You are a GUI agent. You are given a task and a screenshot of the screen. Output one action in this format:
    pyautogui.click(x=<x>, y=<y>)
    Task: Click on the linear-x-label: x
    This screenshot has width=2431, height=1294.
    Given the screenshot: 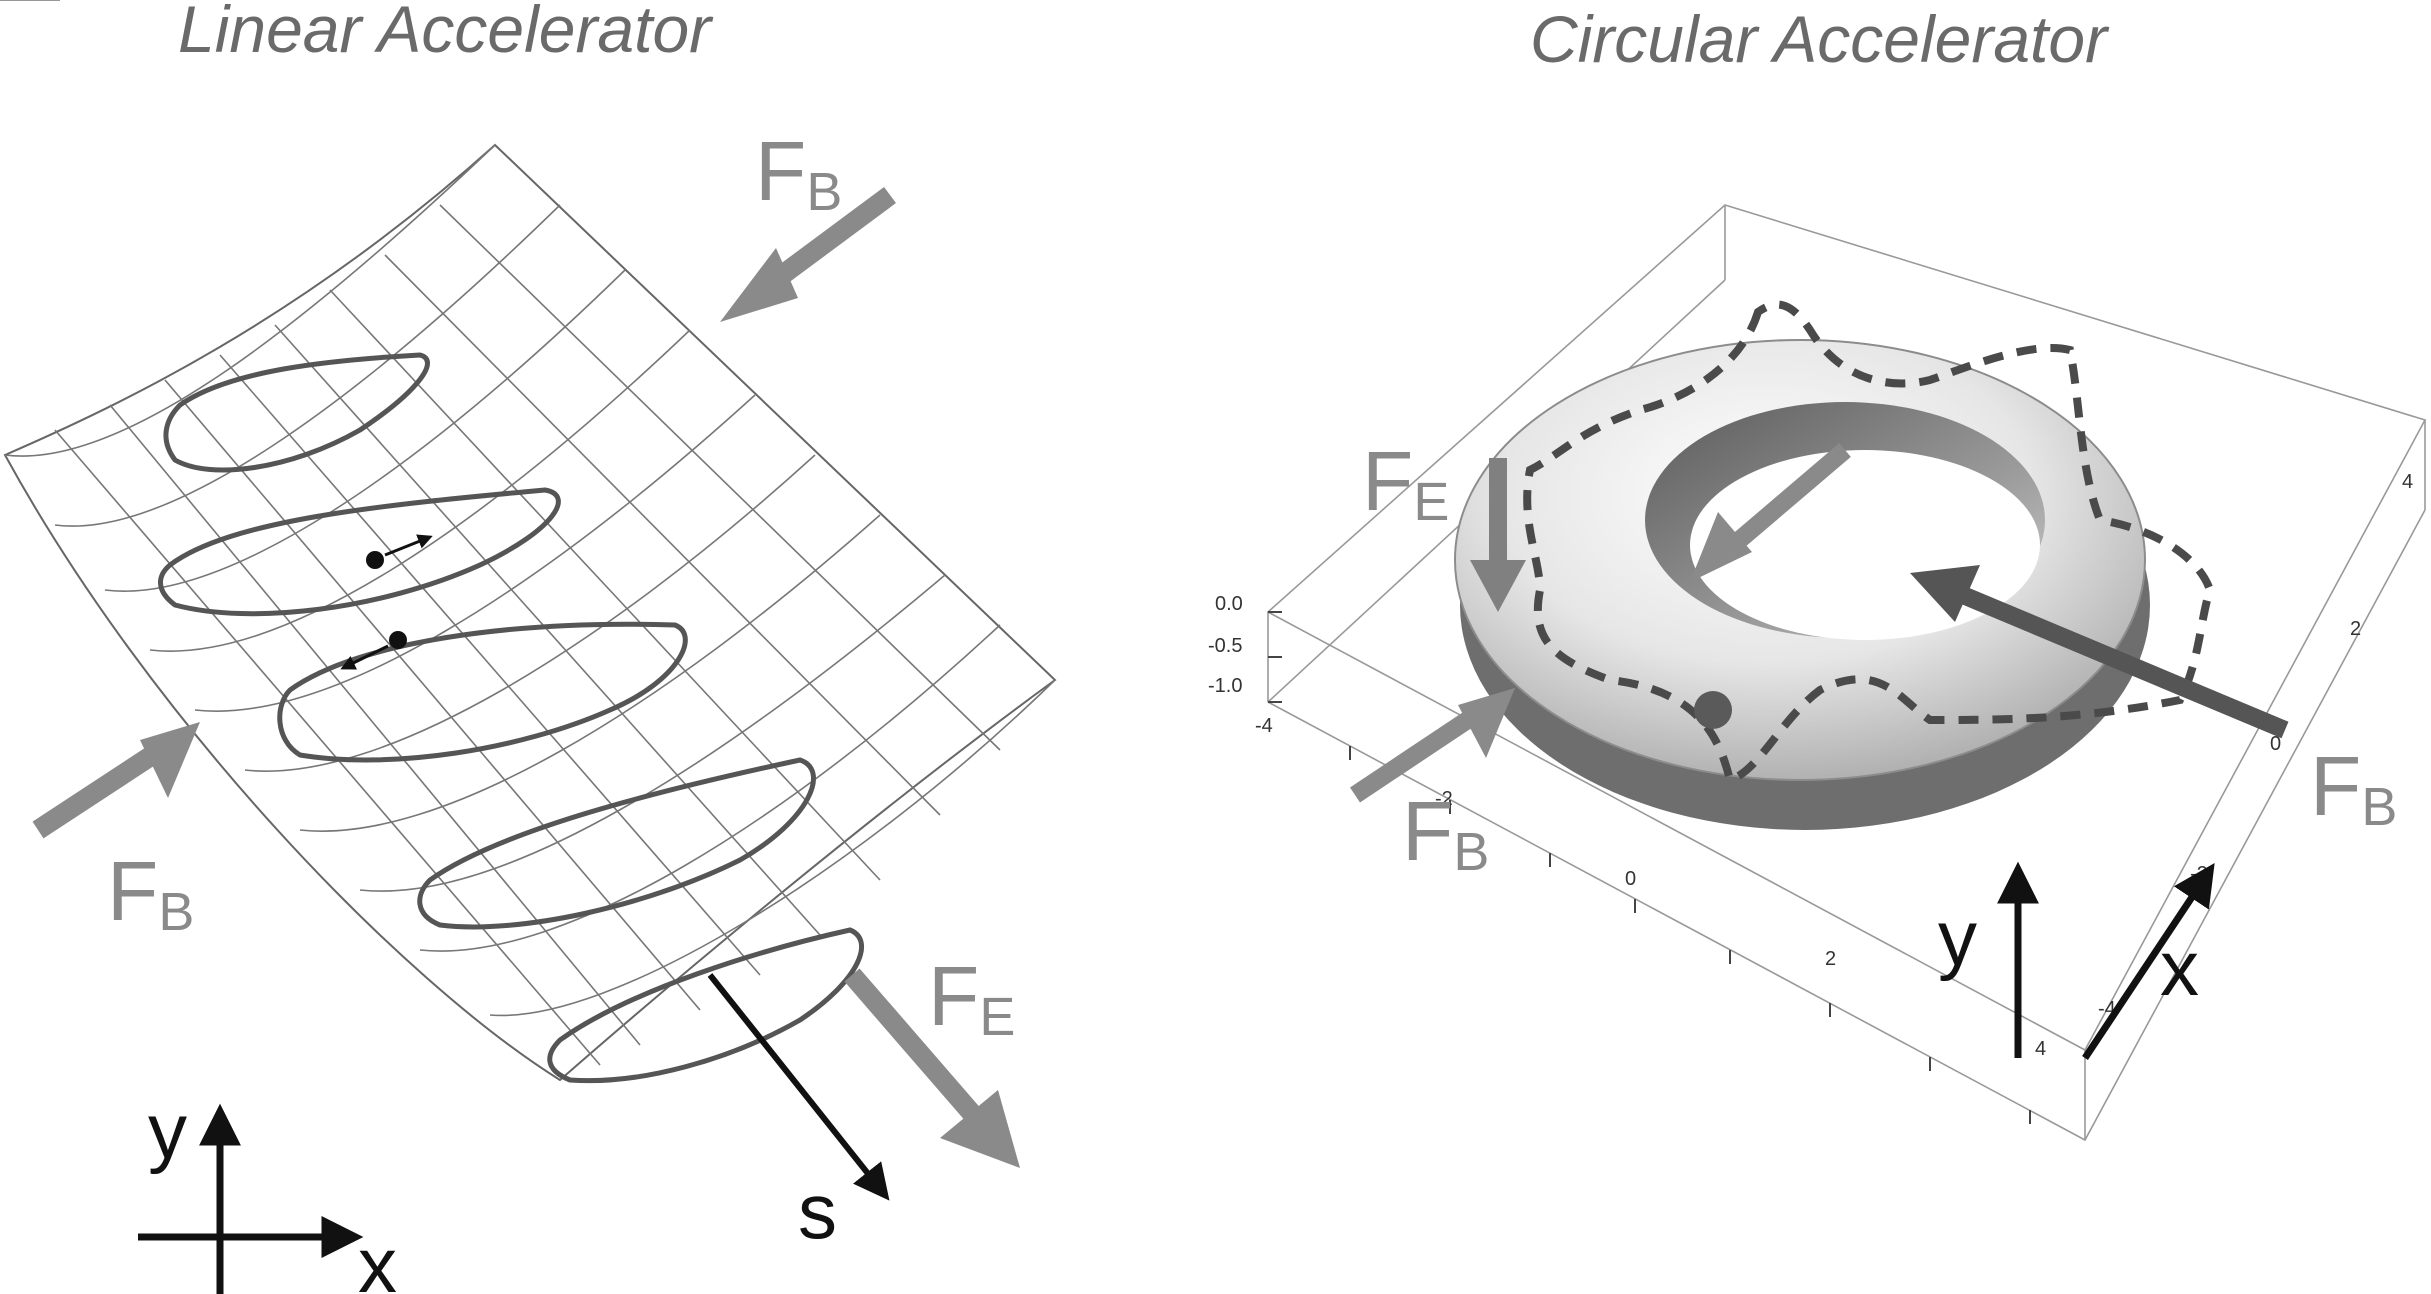 What is the action you would take?
    pyautogui.click(x=377, y=1257)
    